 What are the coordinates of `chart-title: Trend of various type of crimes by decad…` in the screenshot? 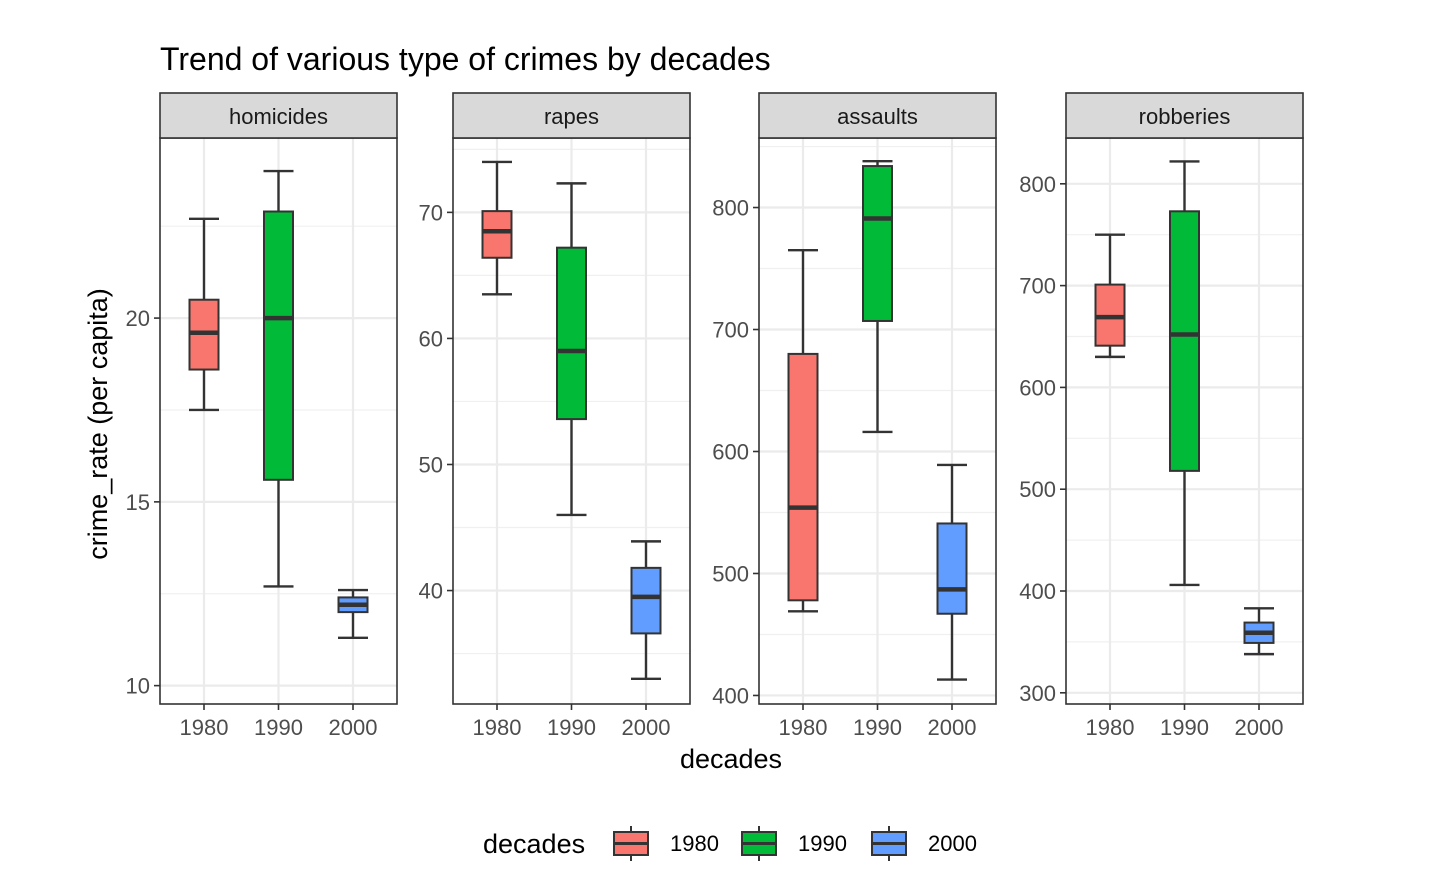 It's located at (465, 59).